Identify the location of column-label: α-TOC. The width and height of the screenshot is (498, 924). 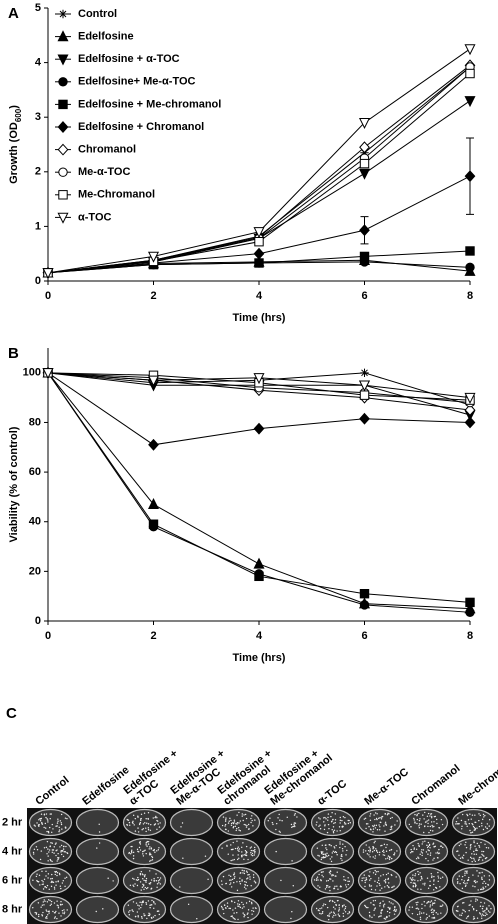
(332, 793).